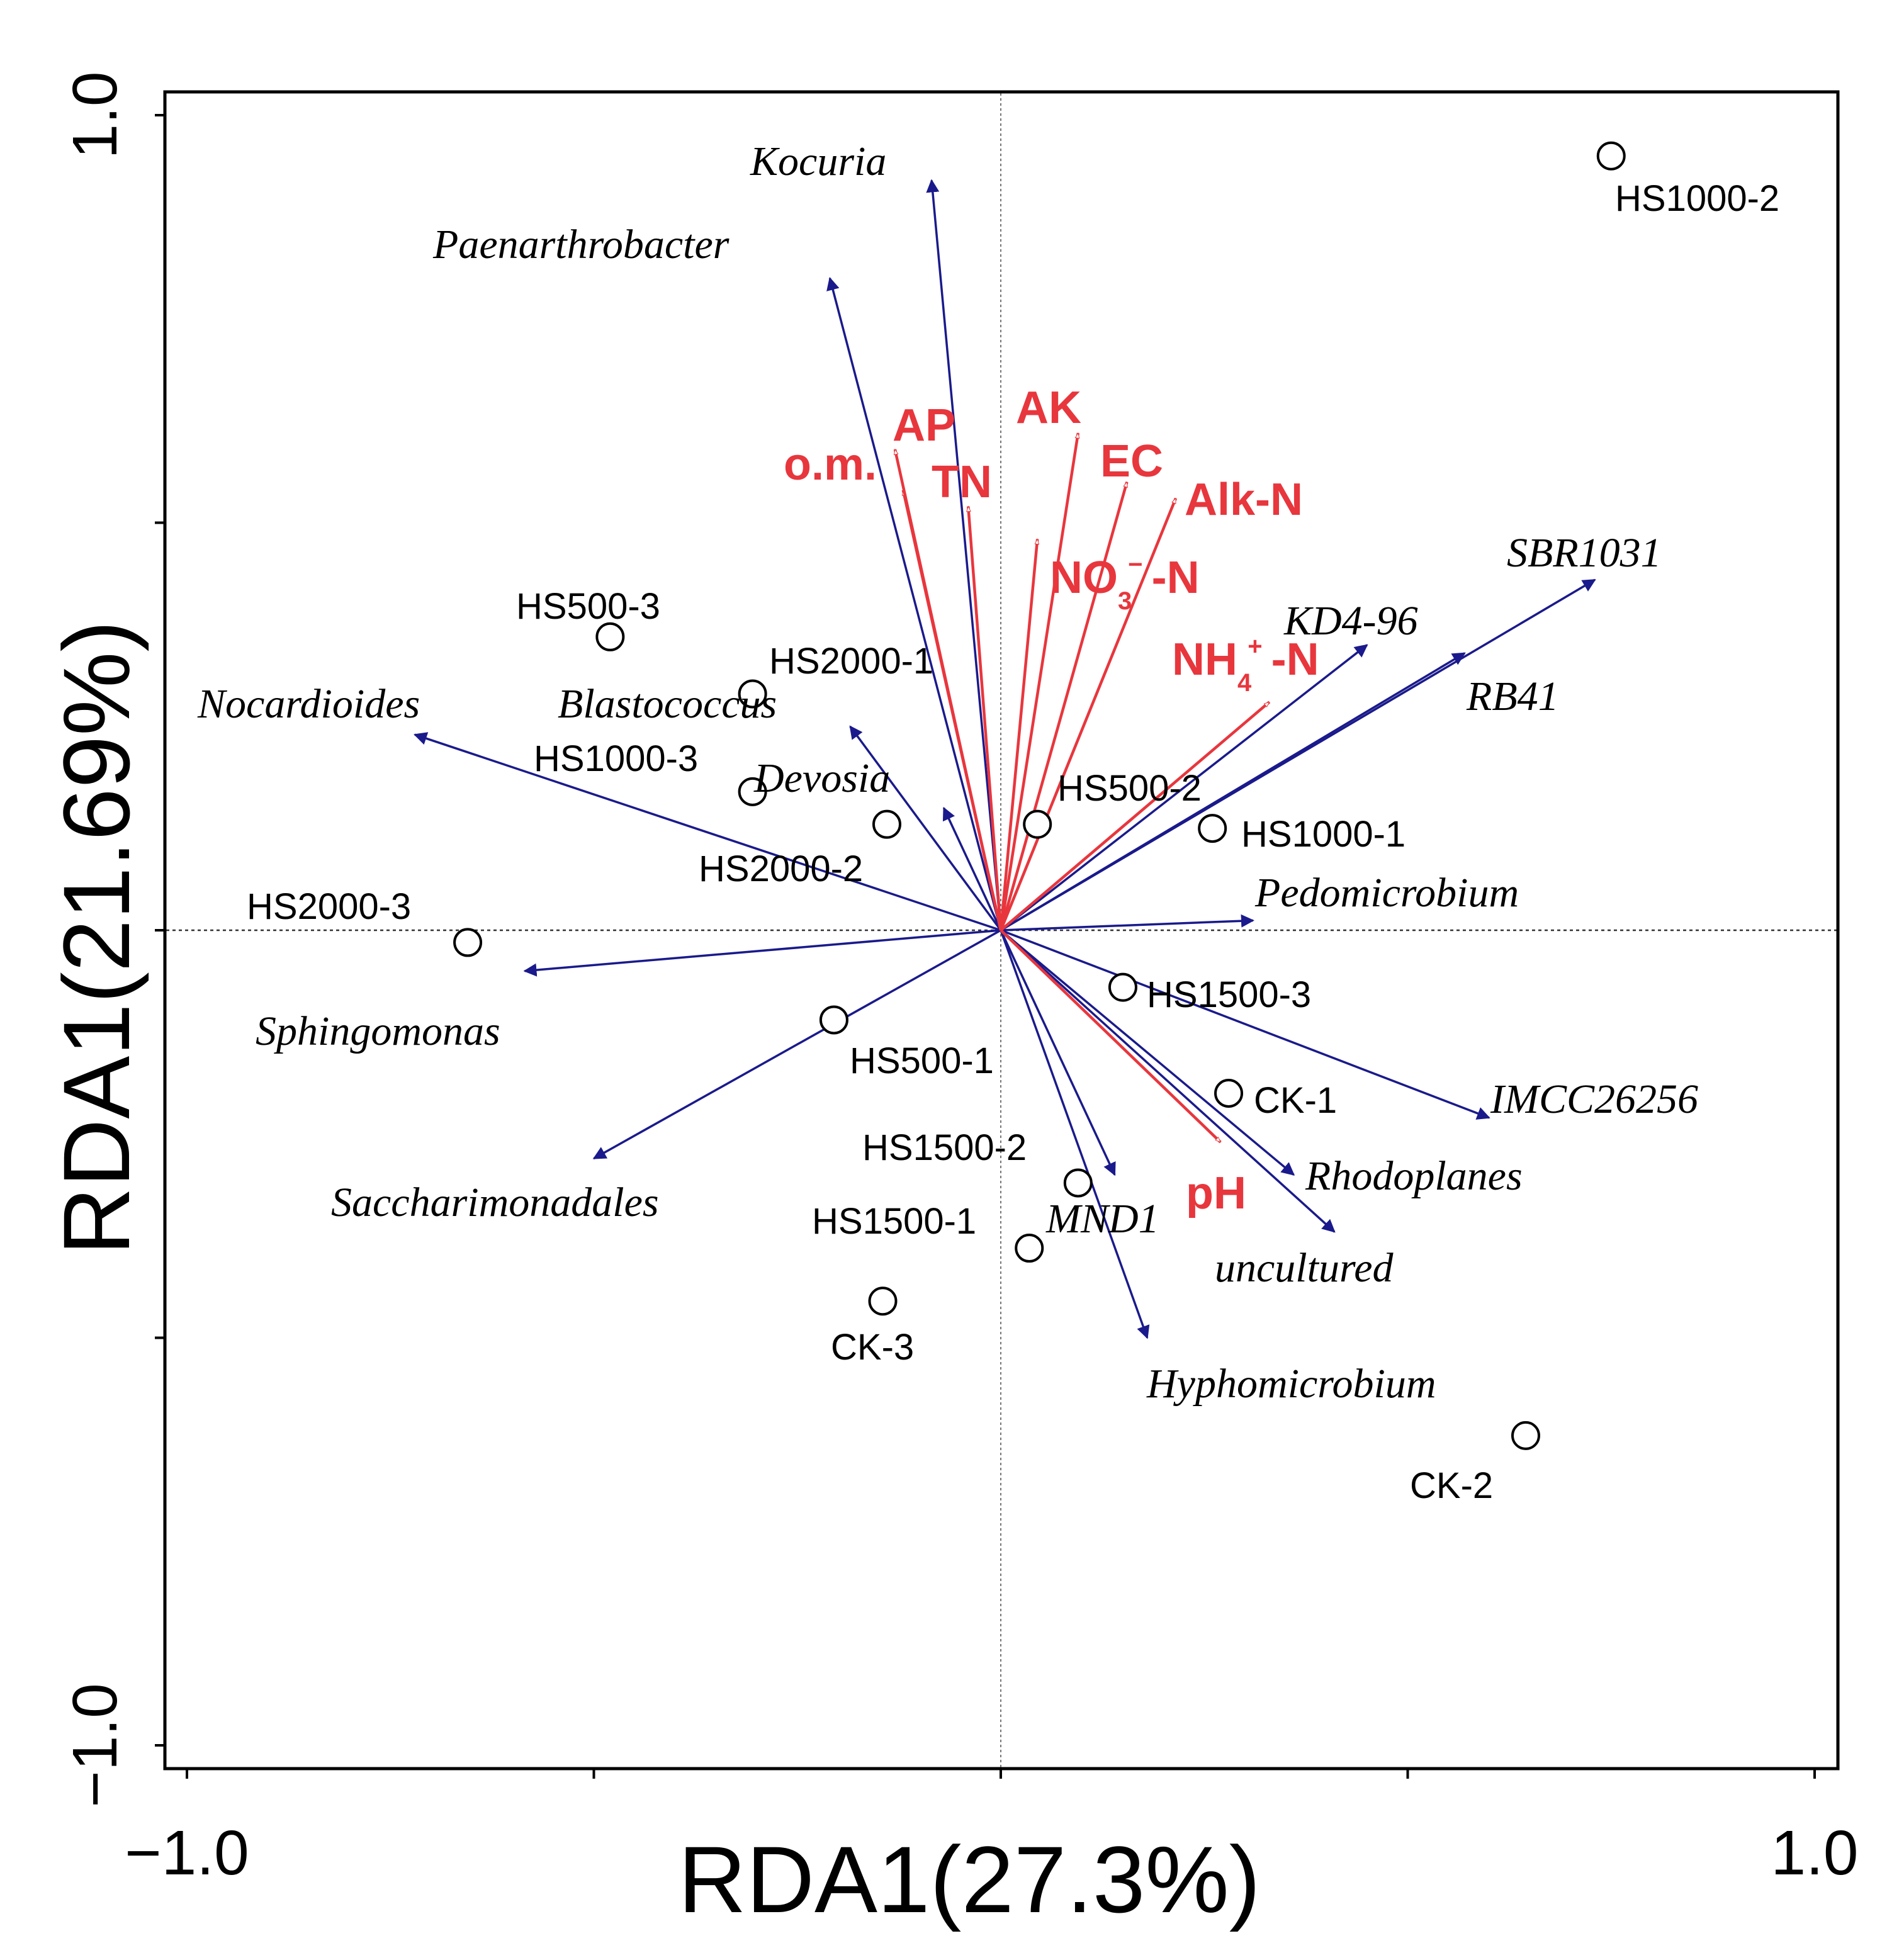 The width and height of the screenshot is (1904, 1948). Describe the element at coordinates (1386, 893) in the screenshot. I see `species-label-pedomicrobium: Pedomicrobium` at that location.